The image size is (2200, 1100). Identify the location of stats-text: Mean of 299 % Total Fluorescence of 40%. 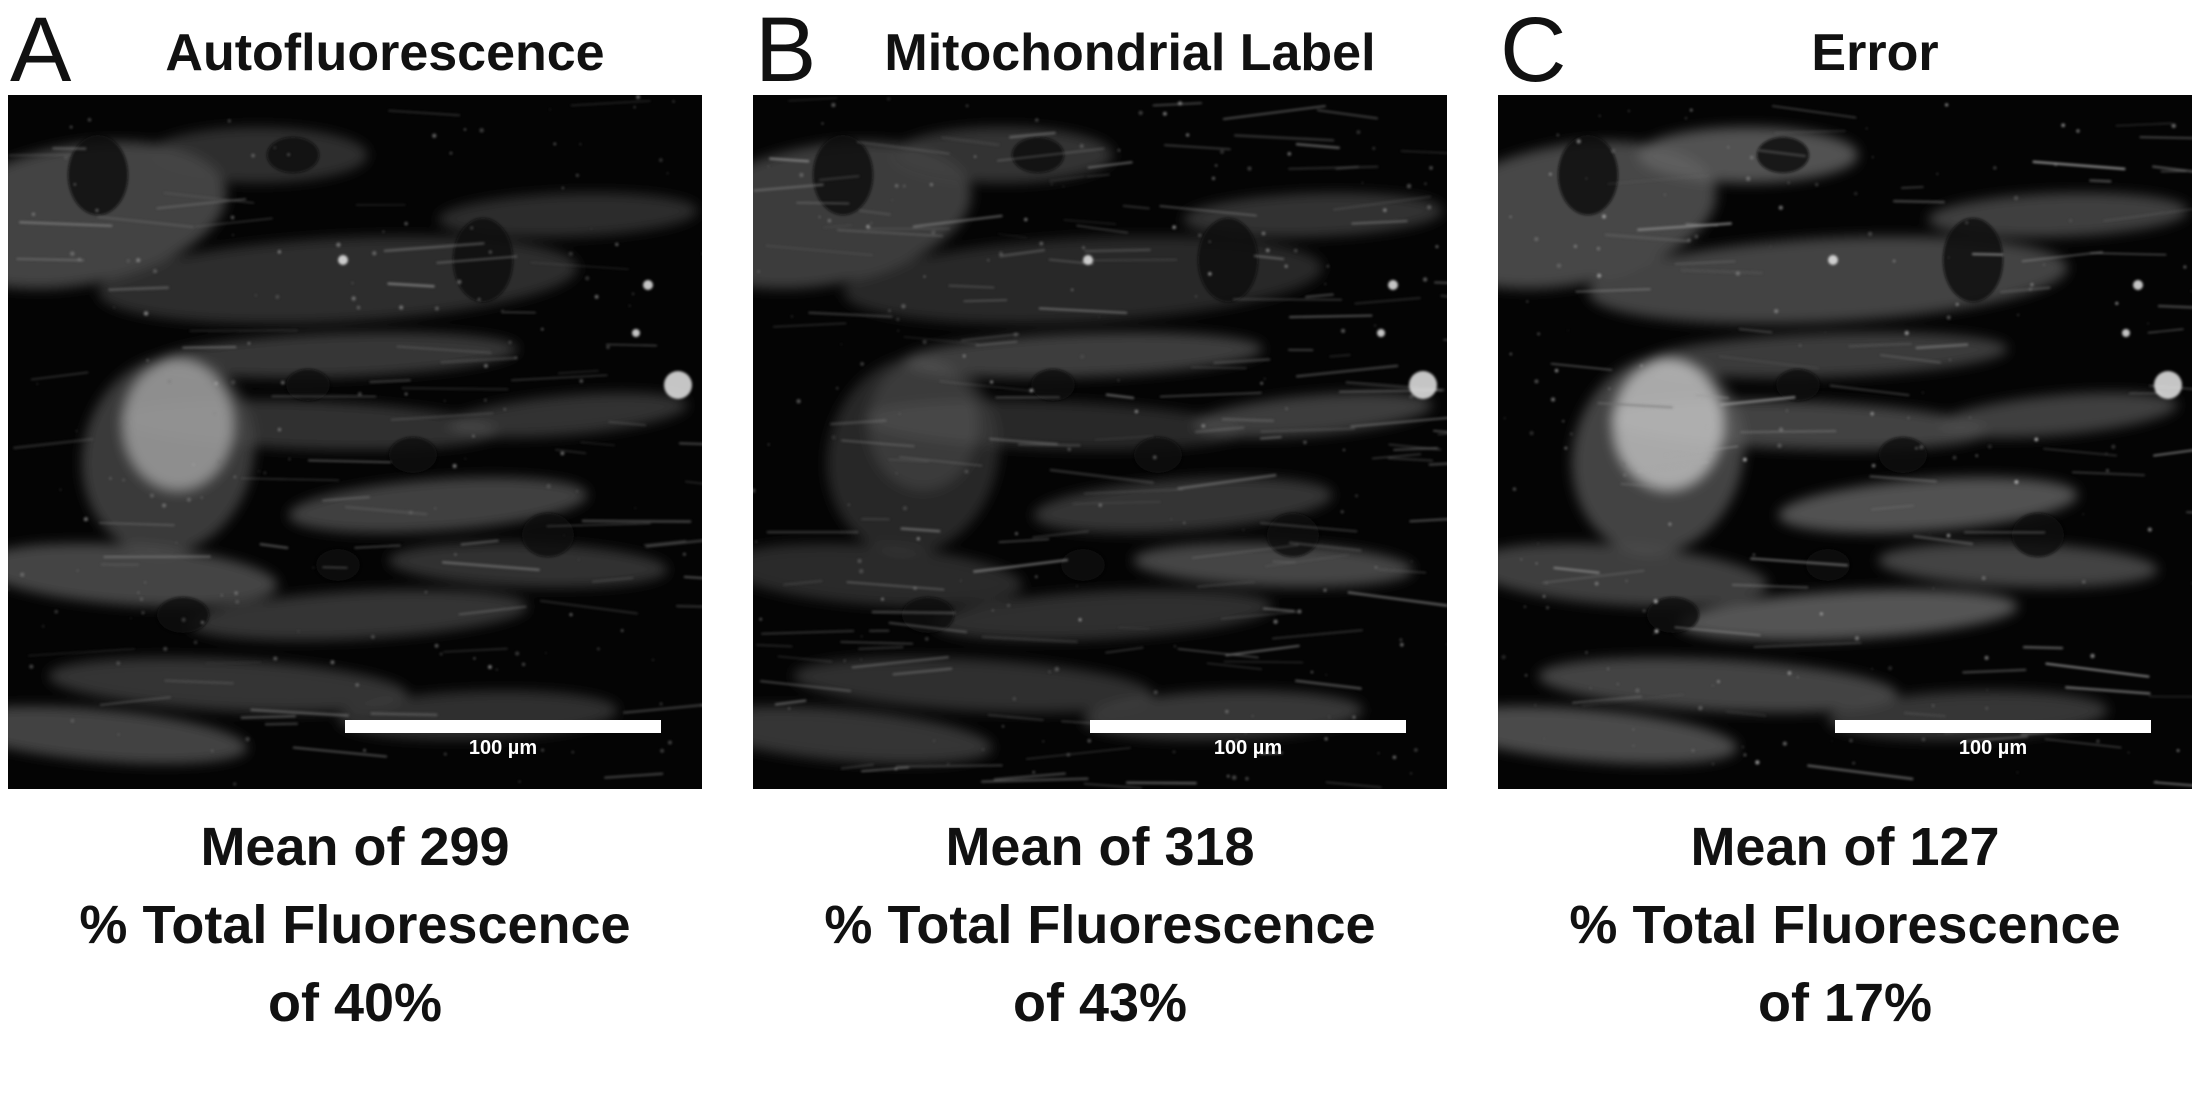
(355, 925).